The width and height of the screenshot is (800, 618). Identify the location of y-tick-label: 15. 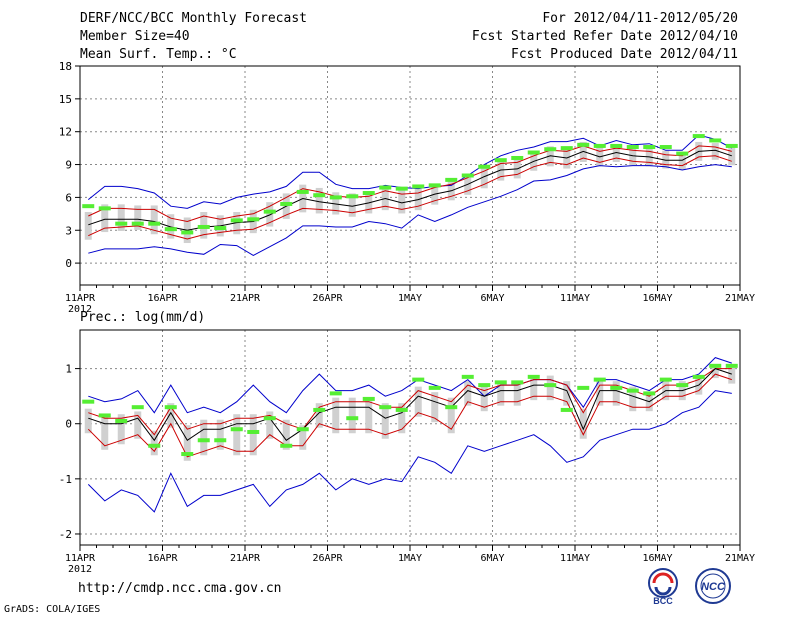
(65, 99).